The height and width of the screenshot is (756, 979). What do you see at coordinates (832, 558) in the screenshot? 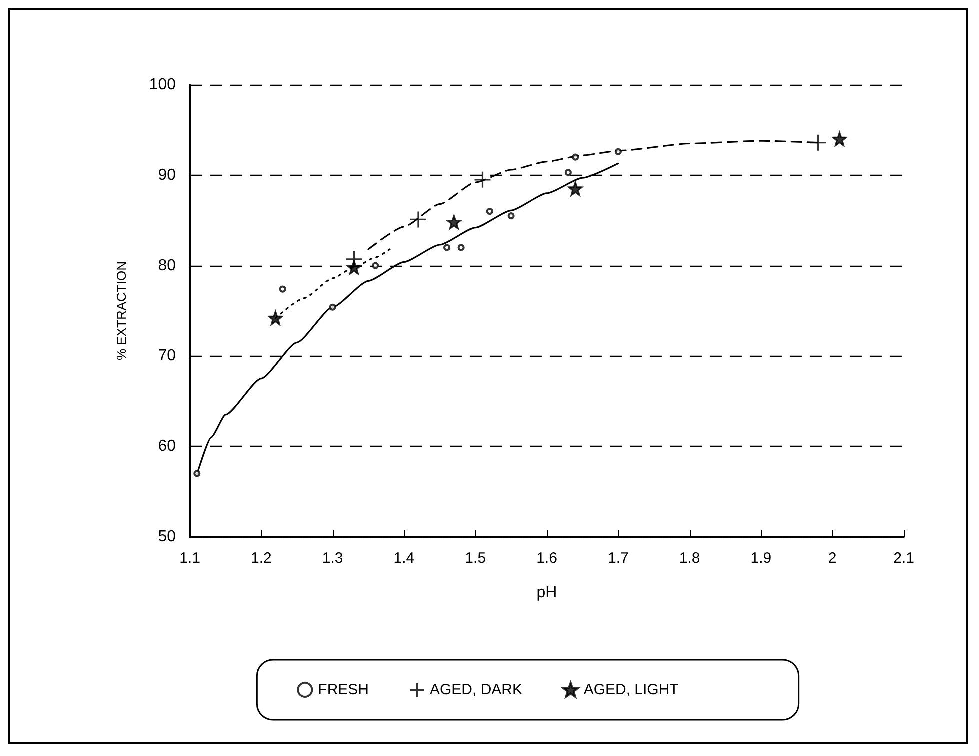
I see `x-tick-label: 2` at bounding box center [832, 558].